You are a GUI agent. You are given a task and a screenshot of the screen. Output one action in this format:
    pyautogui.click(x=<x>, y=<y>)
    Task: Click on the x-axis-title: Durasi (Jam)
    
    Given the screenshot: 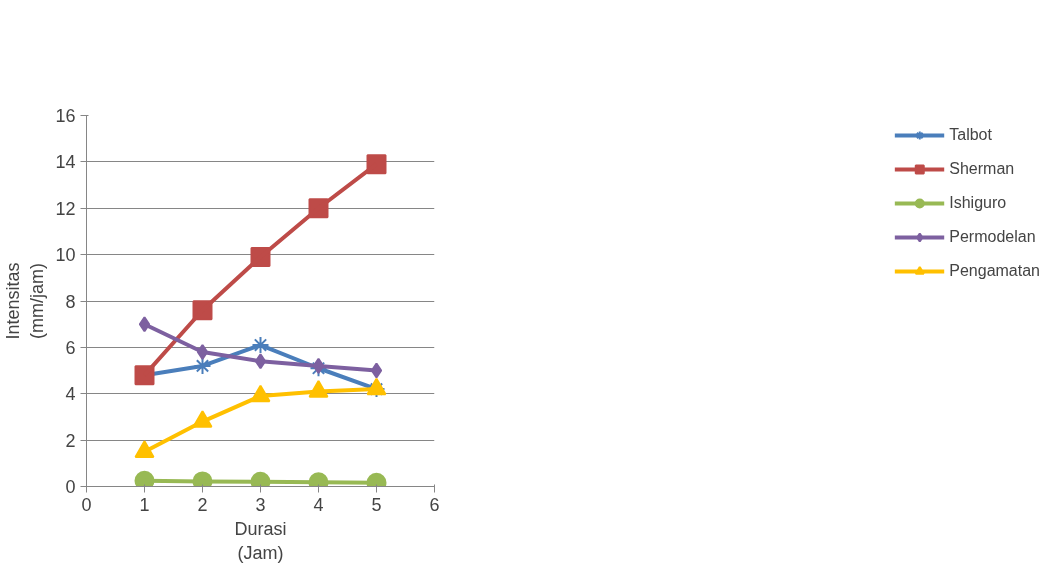 What is the action you would take?
    pyautogui.click(x=260, y=540)
    